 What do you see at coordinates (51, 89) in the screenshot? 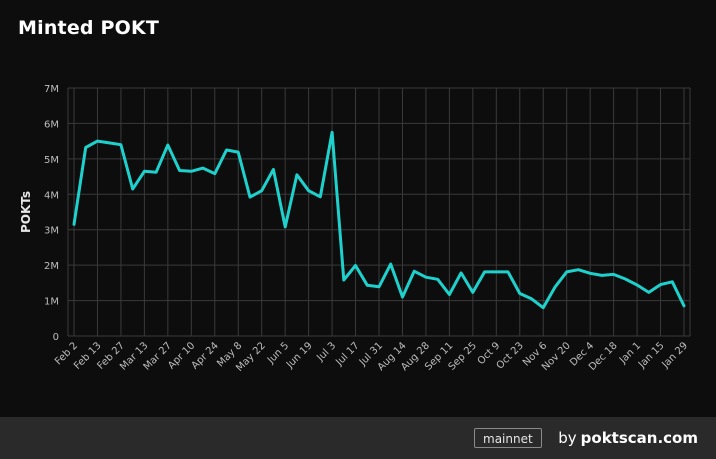
I see `y-tick-label: 7M` at bounding box center [51, 89].